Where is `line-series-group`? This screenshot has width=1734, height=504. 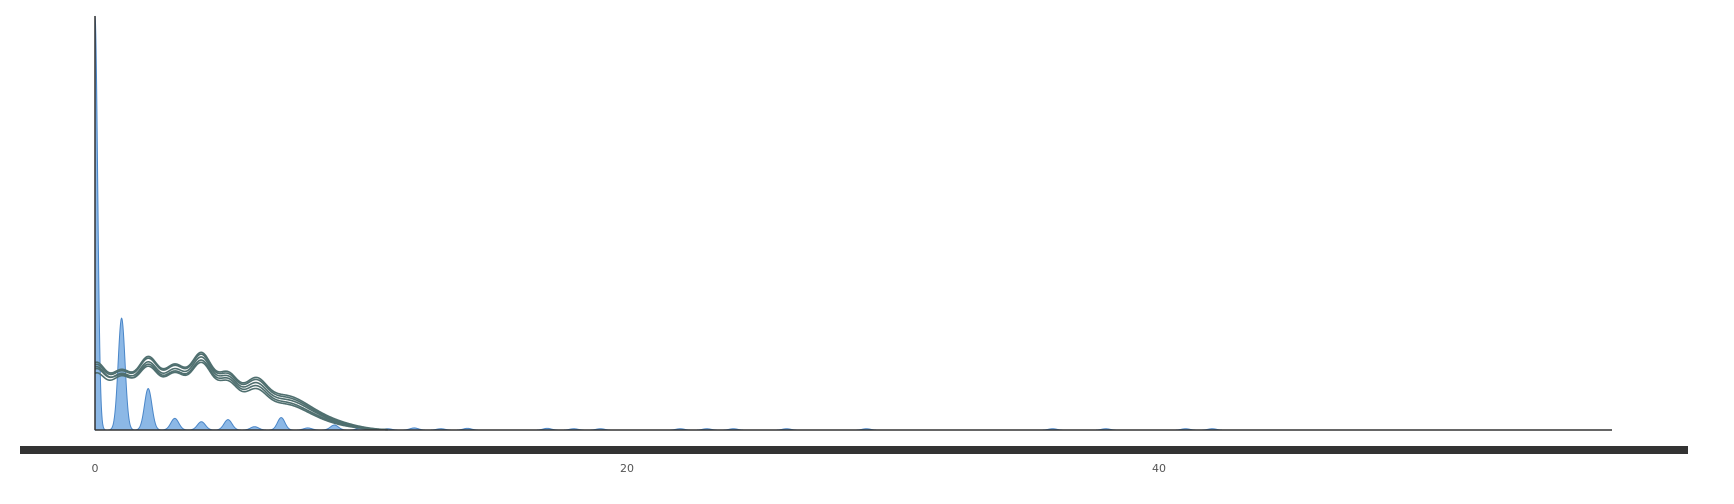 line-series-group is located at coordinates (241, 391).